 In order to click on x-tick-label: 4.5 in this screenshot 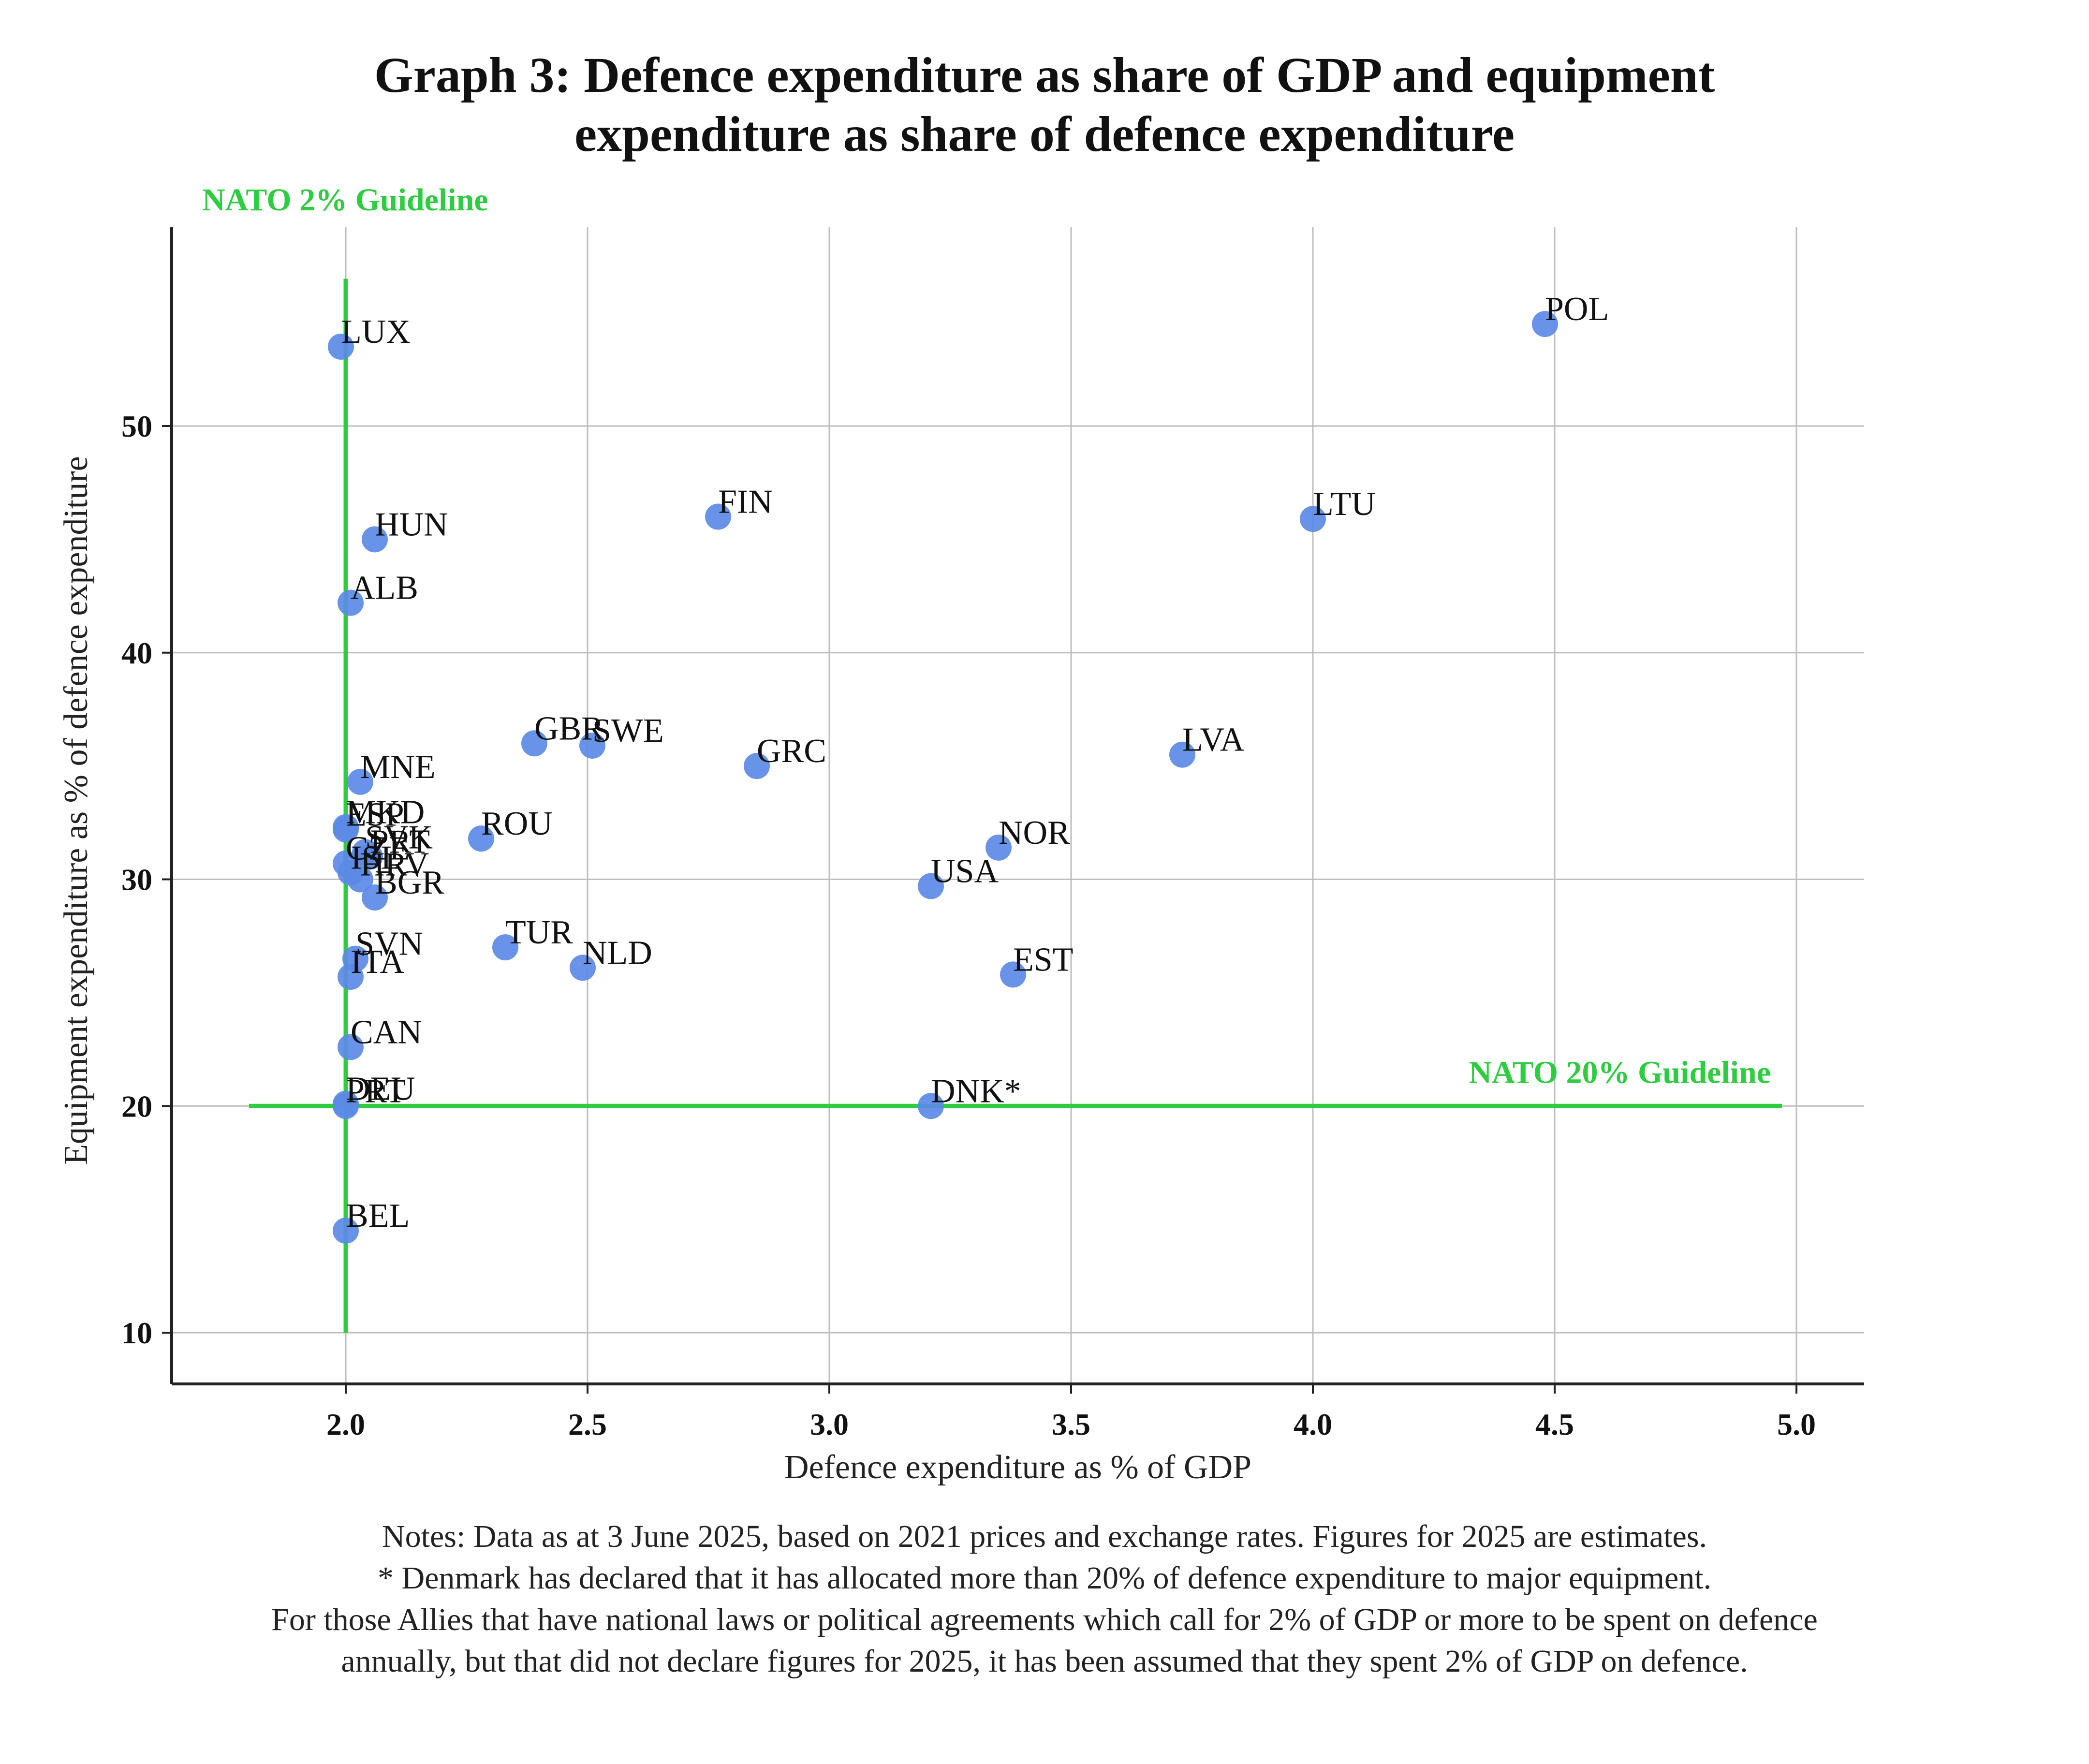, I will do `click(1554, 1424)`.